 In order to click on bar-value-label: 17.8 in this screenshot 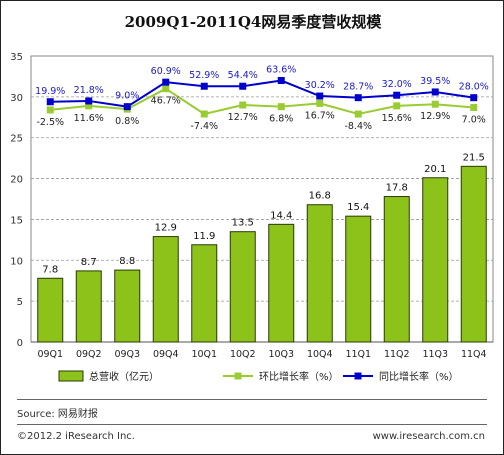, I will do `click(397, 188)`.